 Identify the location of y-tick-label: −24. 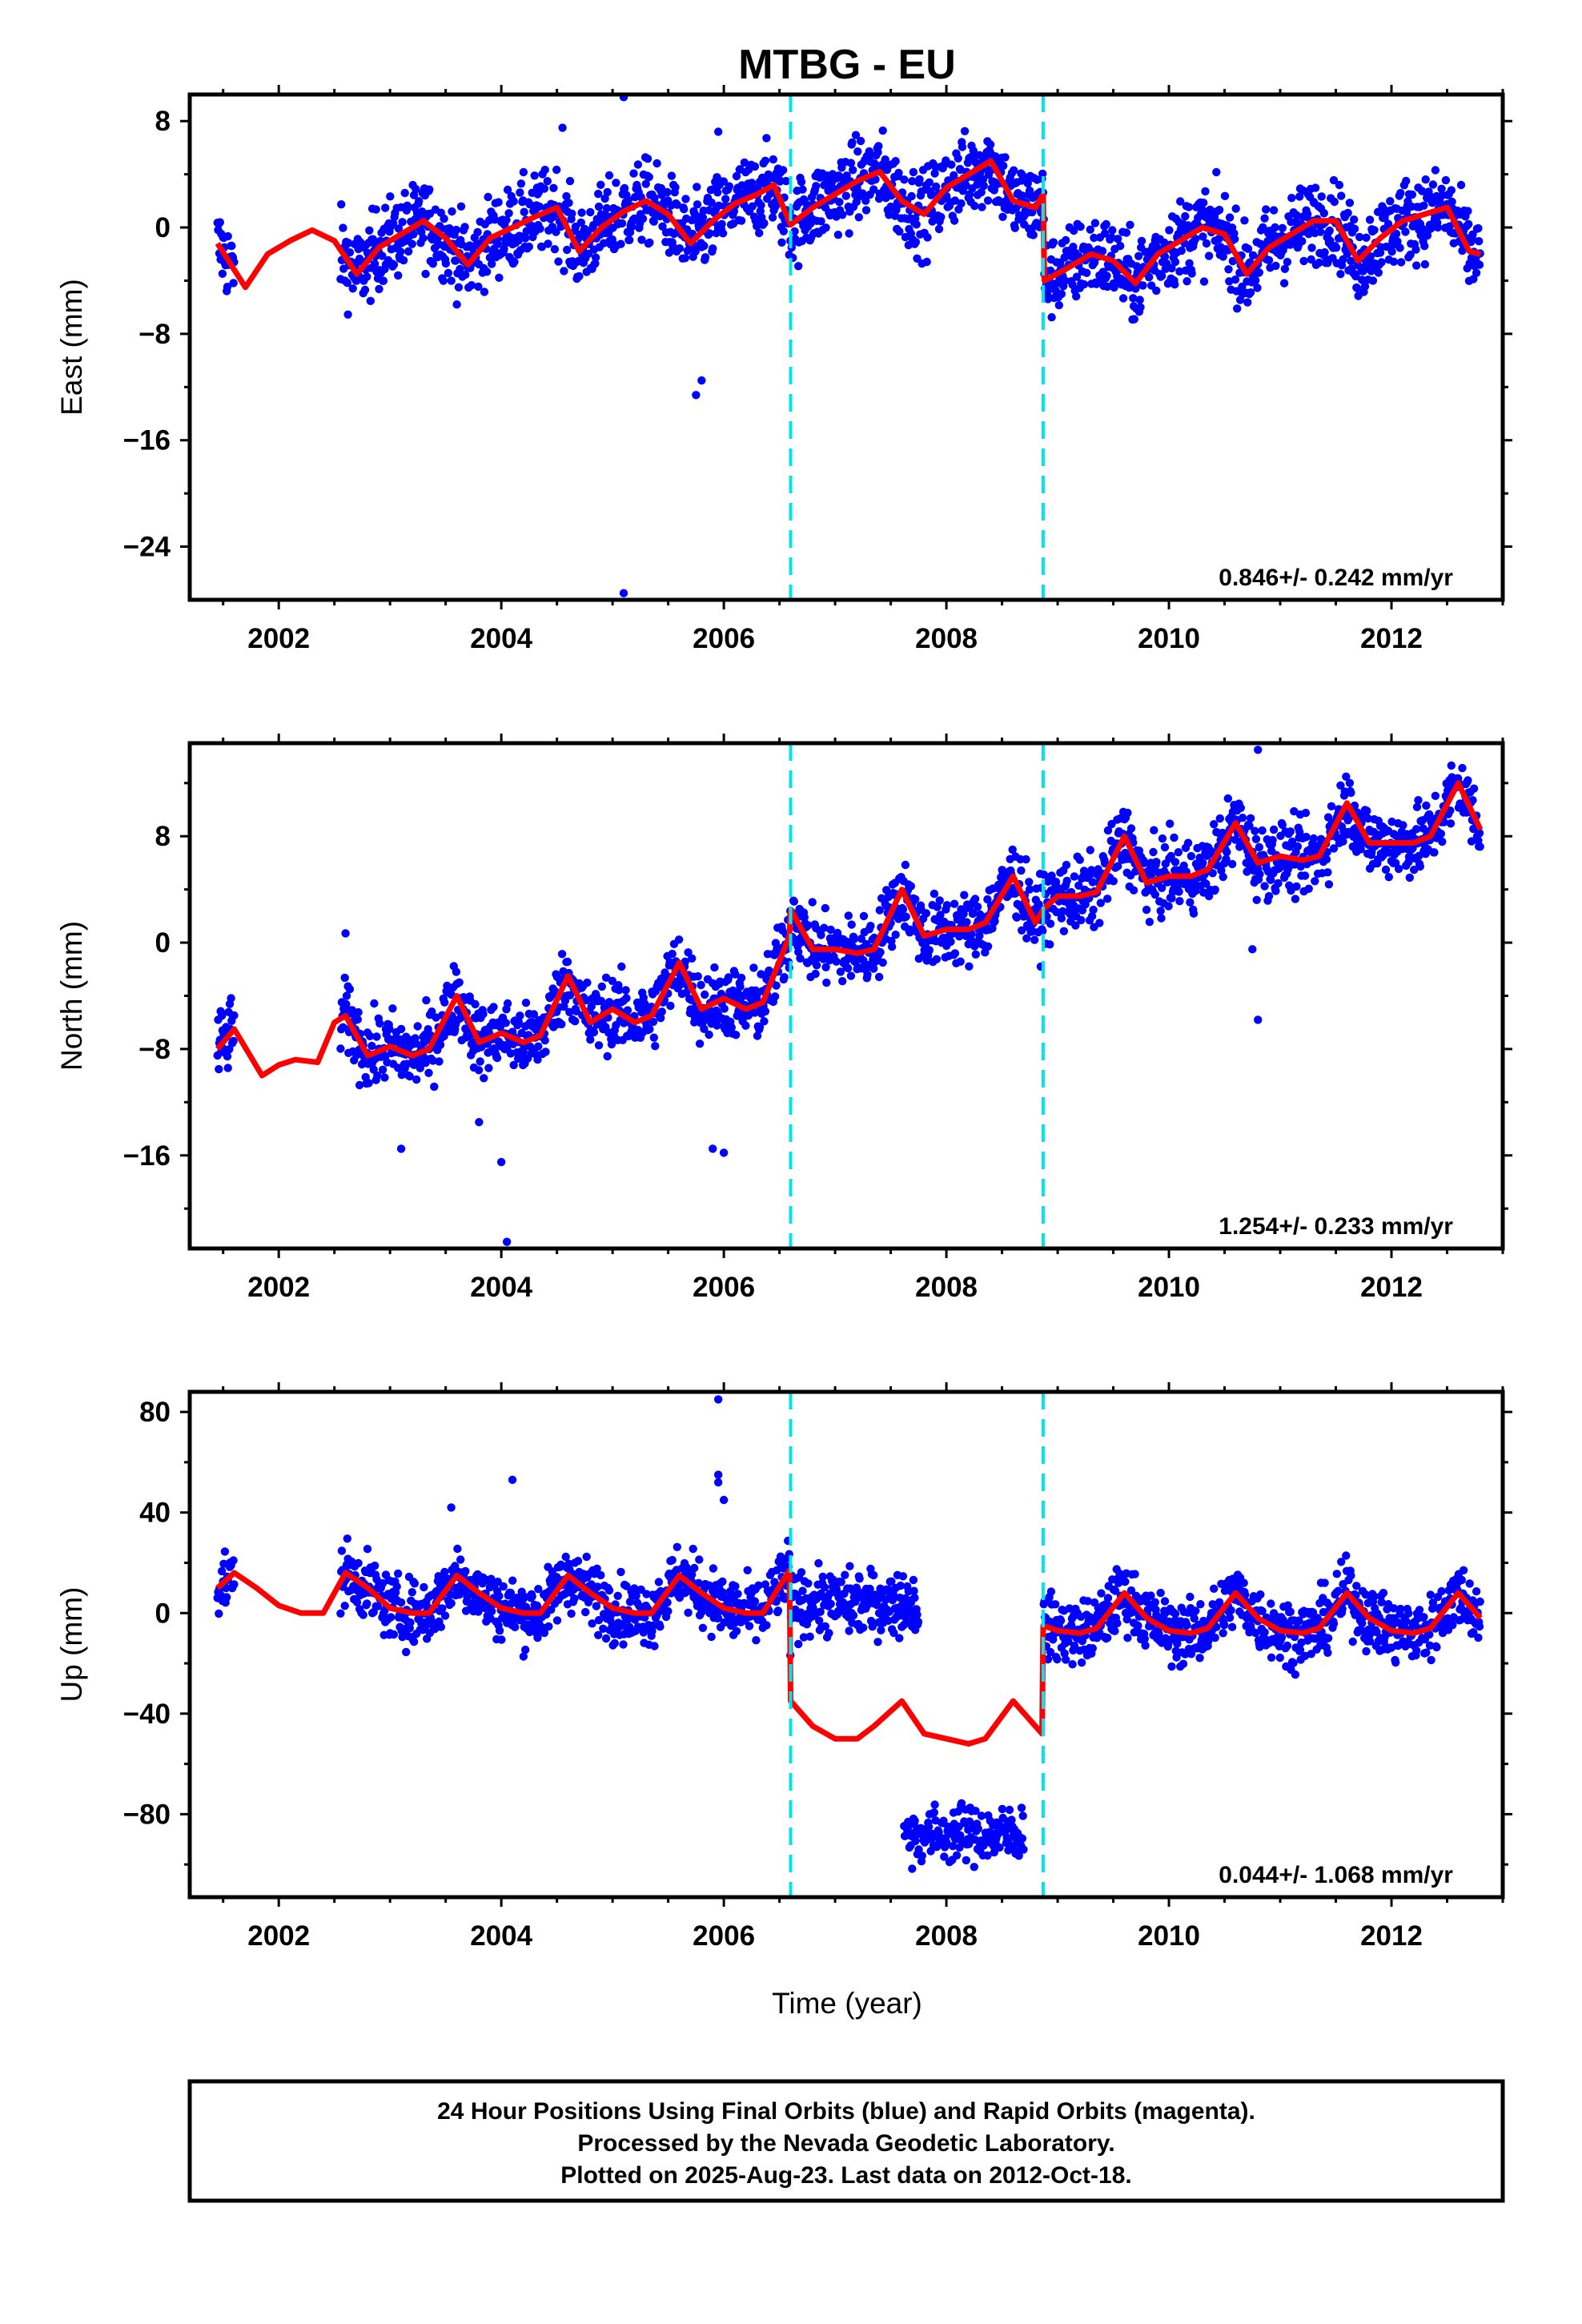
(147, 547).